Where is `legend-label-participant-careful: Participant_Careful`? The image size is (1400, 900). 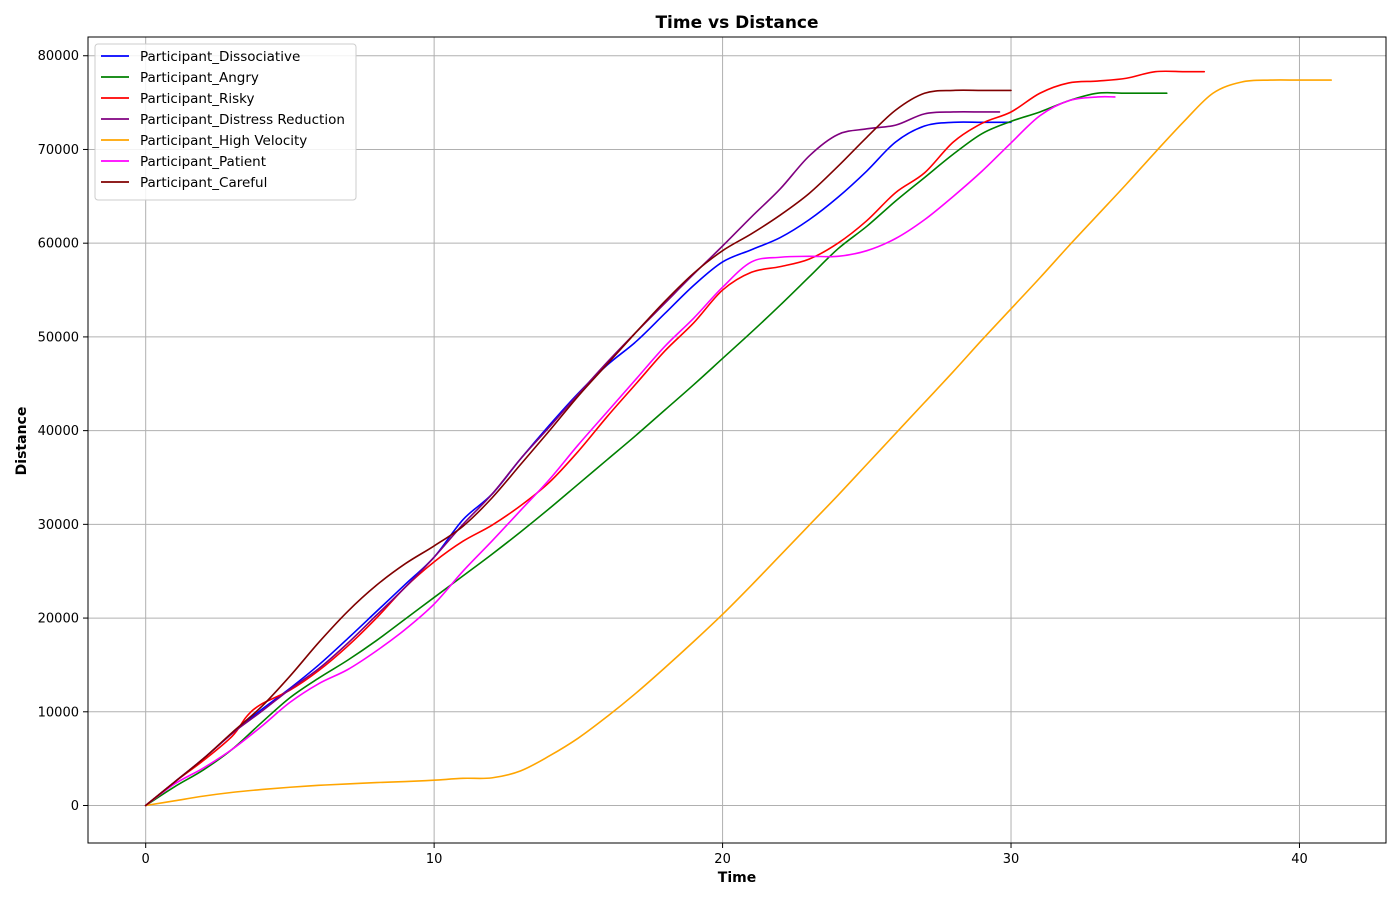 legend-label-participant-careful: Participant_Careful is located at coordinates (203, 183).